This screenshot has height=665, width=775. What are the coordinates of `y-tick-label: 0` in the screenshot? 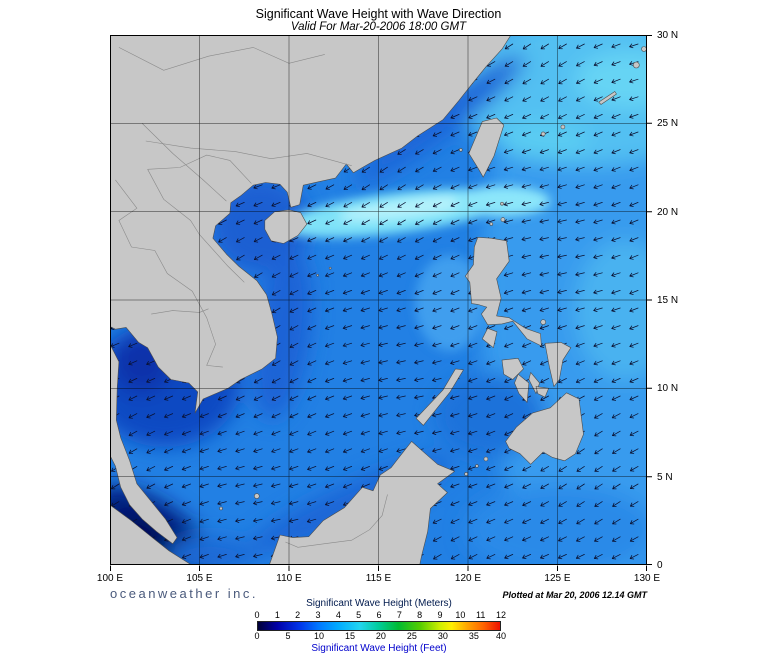 It's located at (660, 565).